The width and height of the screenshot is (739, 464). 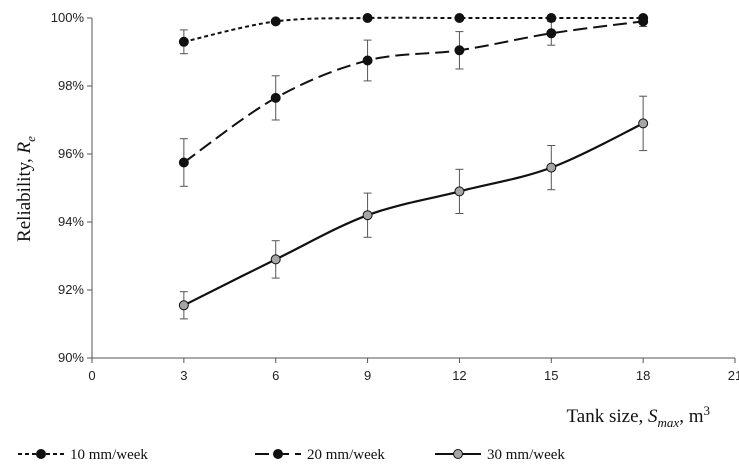 What do you see at coordinates (109, 455) in the screenshot?
I see `legend-label: 10 mm/week` at bounding box center [109, 455].